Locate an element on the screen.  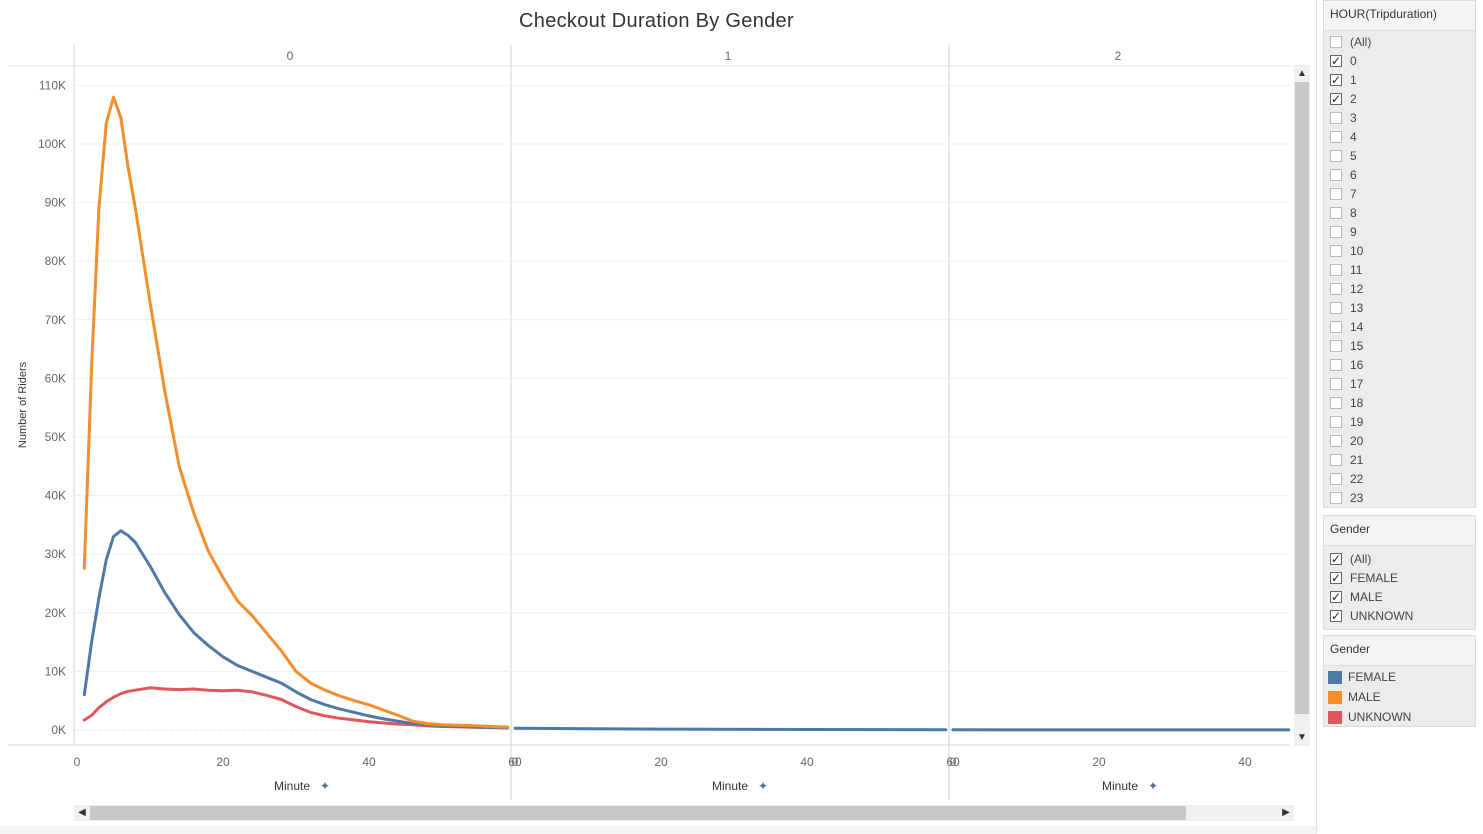
vertical-scroll-thumb is located at coordinates (1302, 398).